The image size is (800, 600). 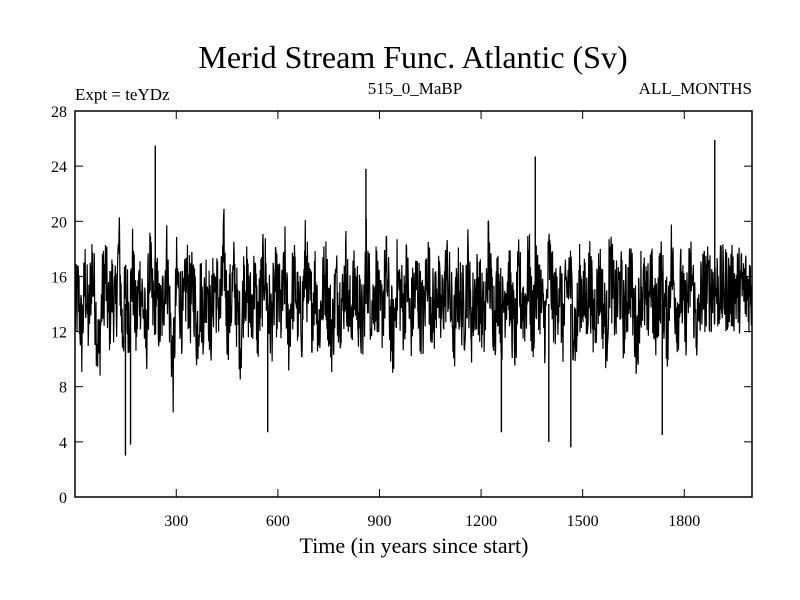 What do you see at coordinates (59, 333) in the screenshot?
I see `y-tick-label: 12` at bounding box center [59, 333].